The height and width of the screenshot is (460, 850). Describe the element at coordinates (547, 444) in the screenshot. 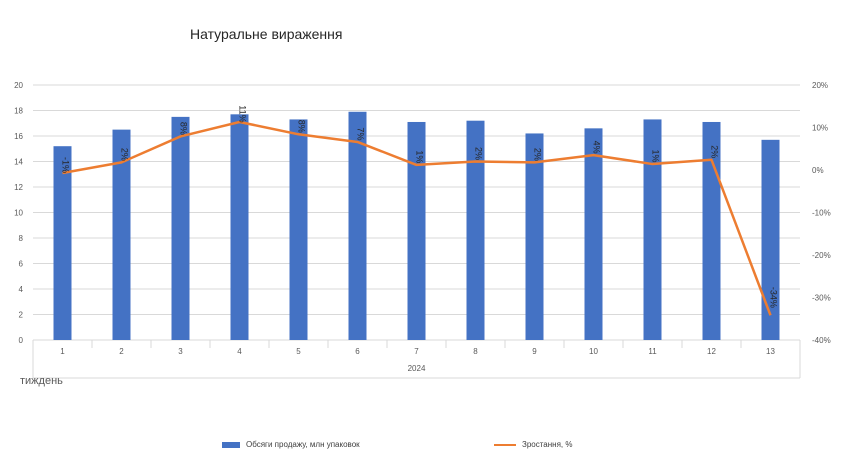

I see `legend-label-line: Зростання, %` at that location.